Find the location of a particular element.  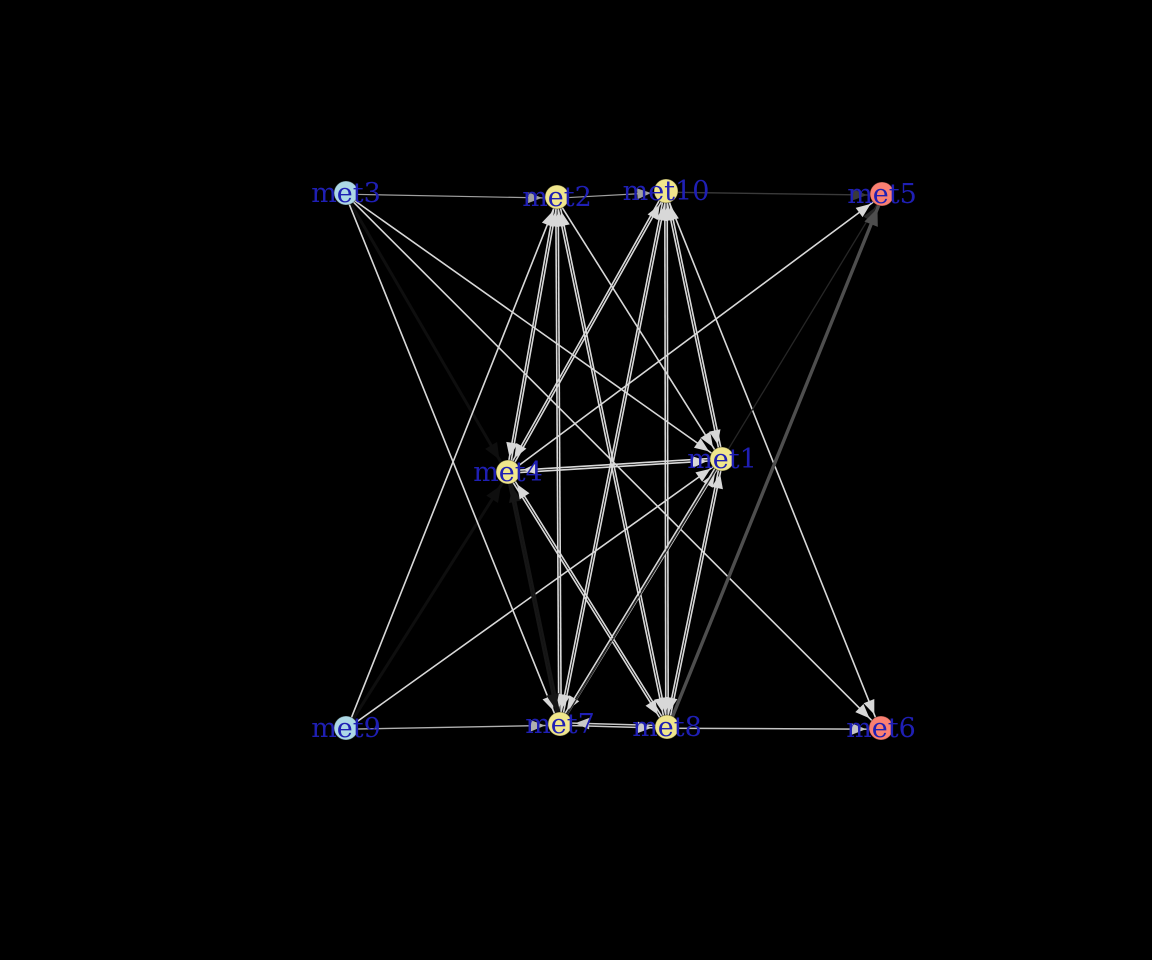

edge-met4-met8 is located at coordinates (586, 600).